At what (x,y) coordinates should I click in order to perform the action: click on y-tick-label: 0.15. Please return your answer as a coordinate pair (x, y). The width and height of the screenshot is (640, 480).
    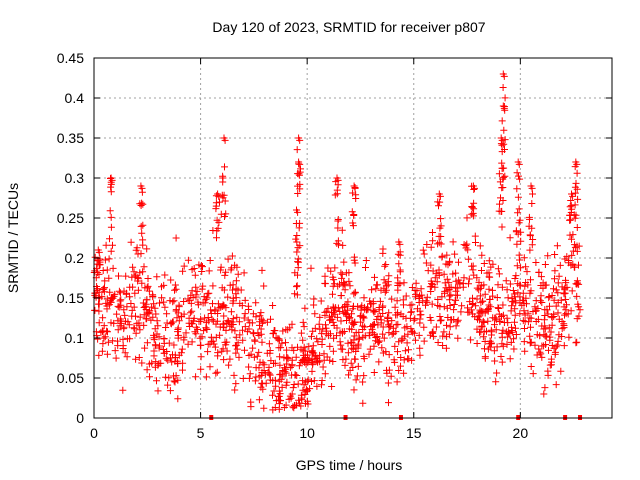
    Looking at the image, I should click on (70, 298).